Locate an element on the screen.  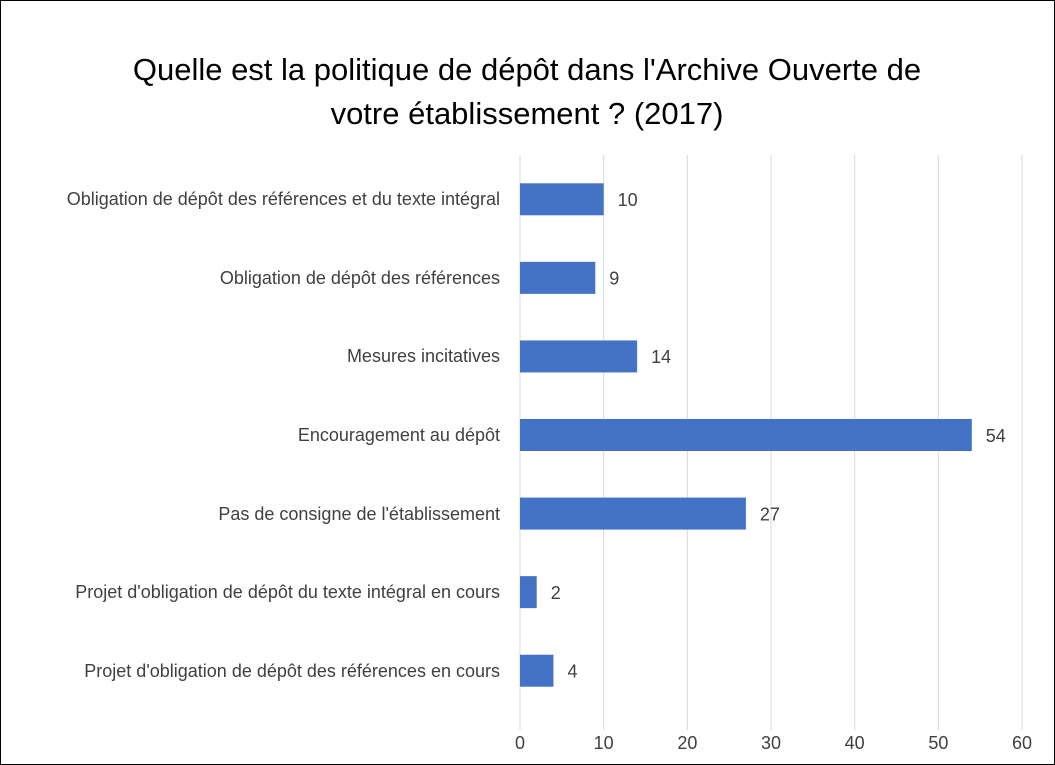
y-tick-label: Pas de consigne de l'établissement is located at coordinates (359, 513).